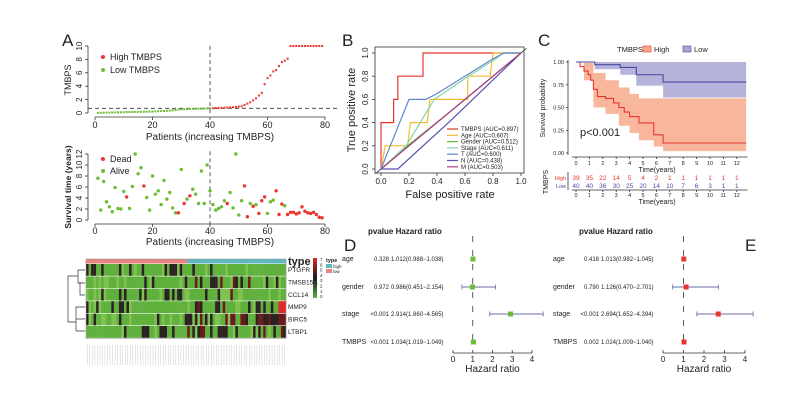 The height and width of the screenshot is (407, 811). What do you see at coordinates (450, 111) in the screenshot?
I see `roc-curve-age` at bounding box center [450, 111].